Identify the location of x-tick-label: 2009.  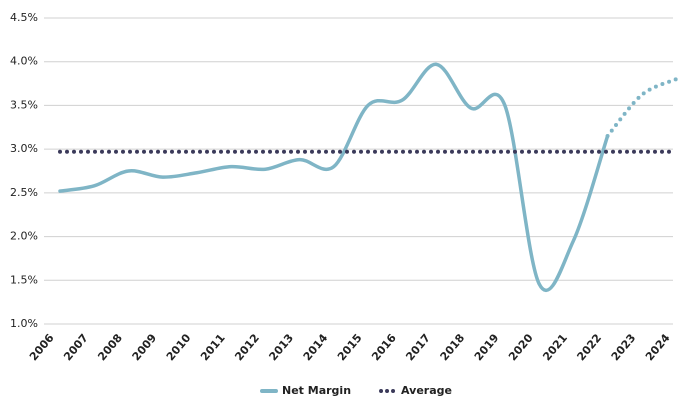
(145, 348).